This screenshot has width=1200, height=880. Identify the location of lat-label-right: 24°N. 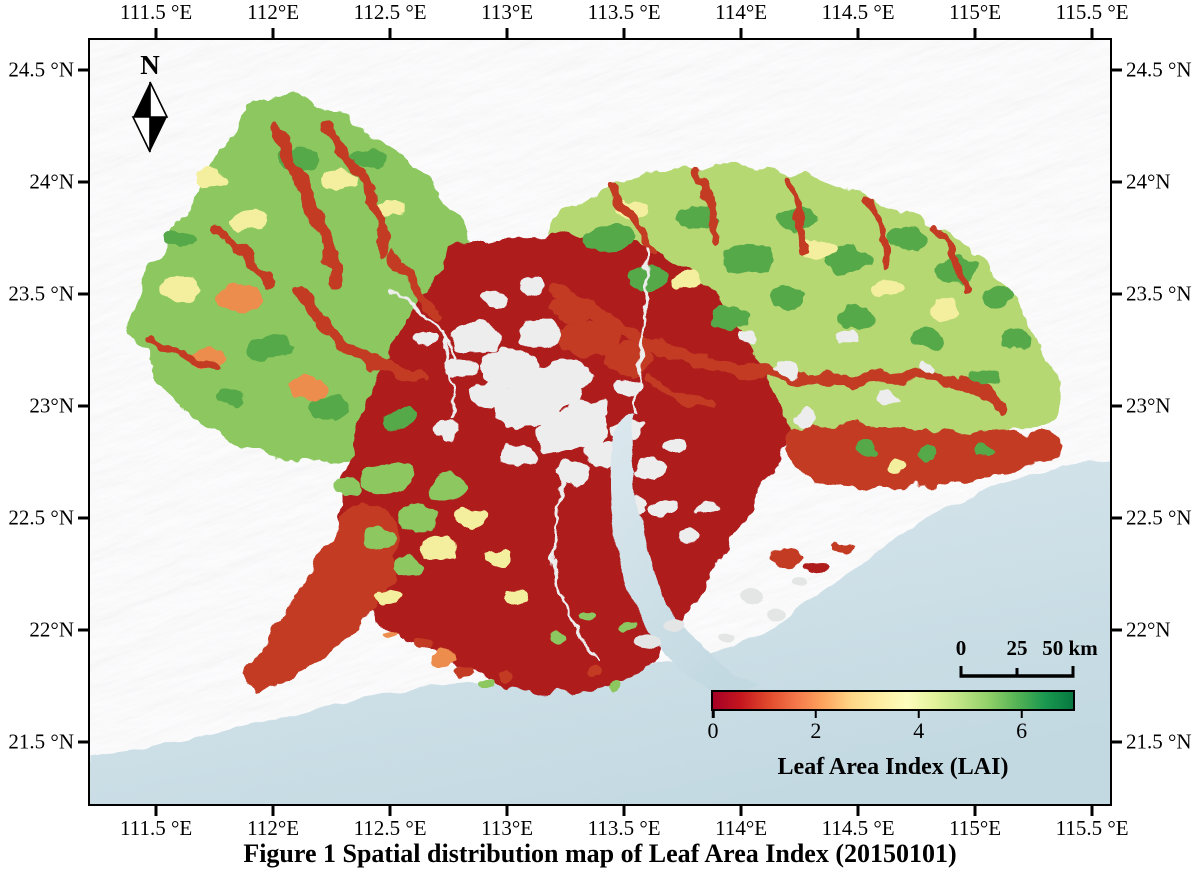
(1148, 181).